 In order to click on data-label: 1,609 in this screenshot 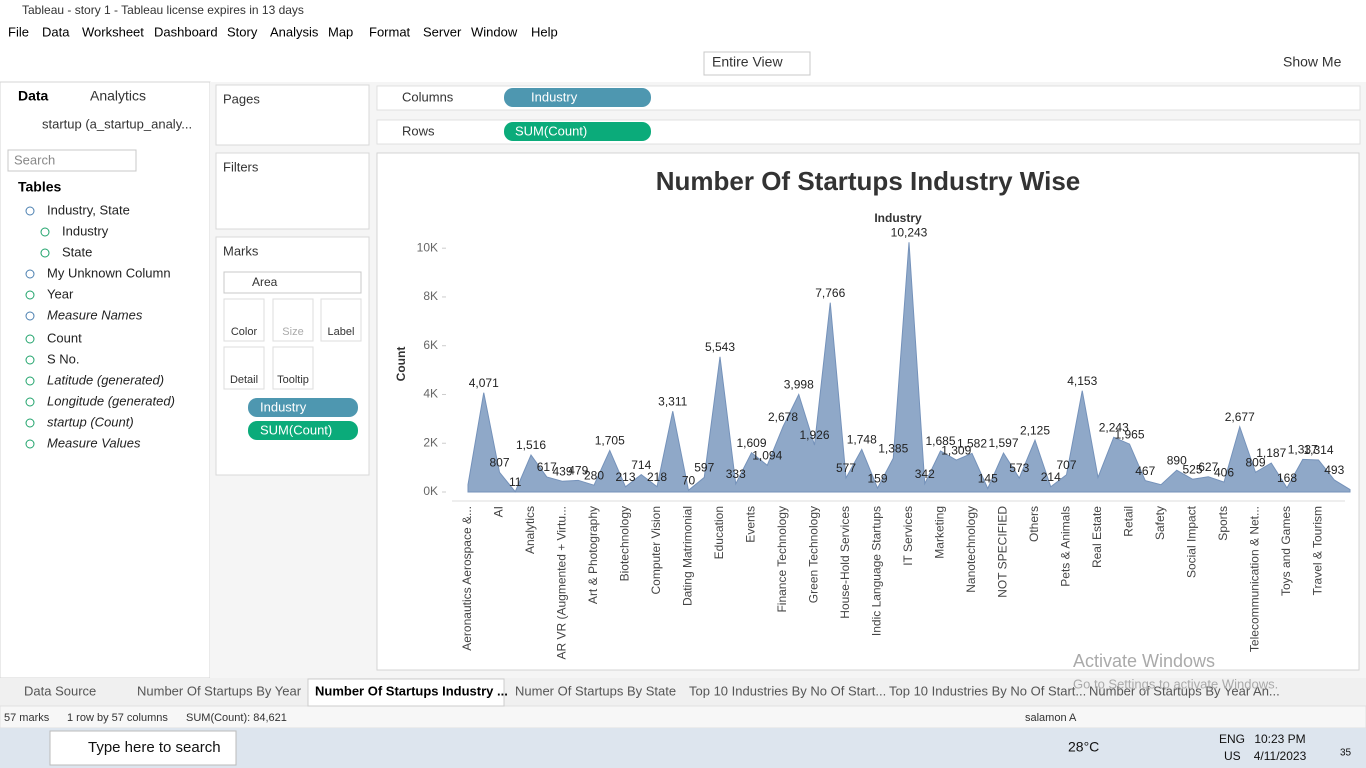, I will do `click(751, 443)`.